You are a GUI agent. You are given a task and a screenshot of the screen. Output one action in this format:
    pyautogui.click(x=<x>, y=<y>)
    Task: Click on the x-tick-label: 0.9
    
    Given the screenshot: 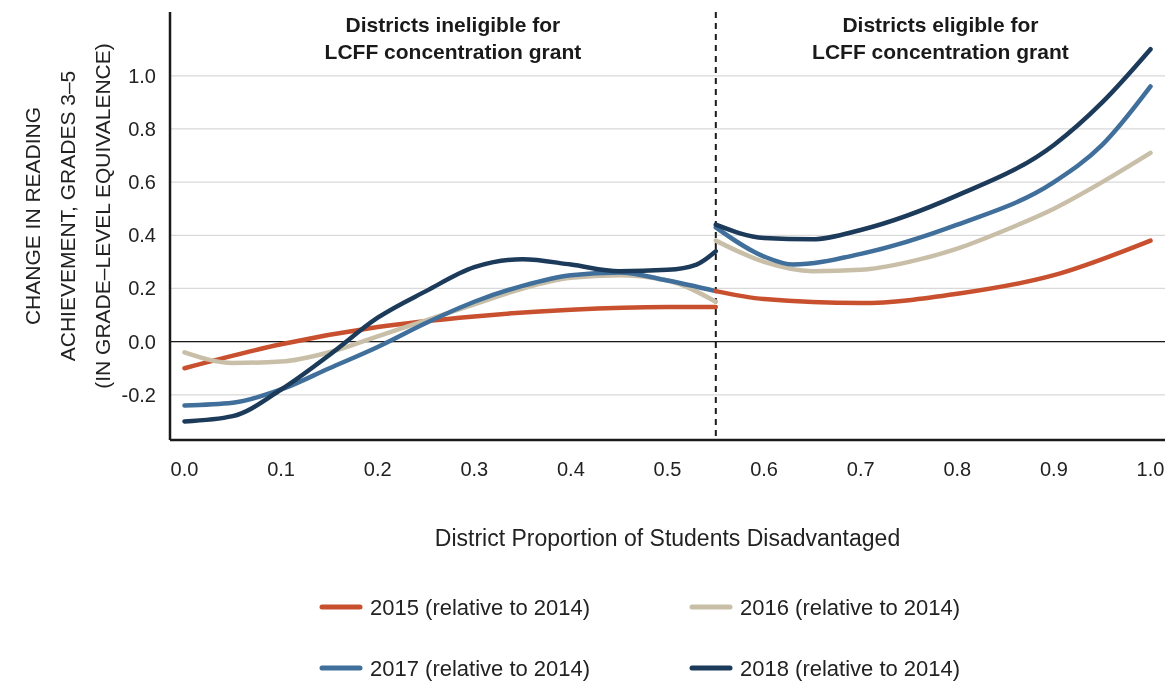 What is the action you would take?
    pyautogui.click(x=1054, y=469)
    